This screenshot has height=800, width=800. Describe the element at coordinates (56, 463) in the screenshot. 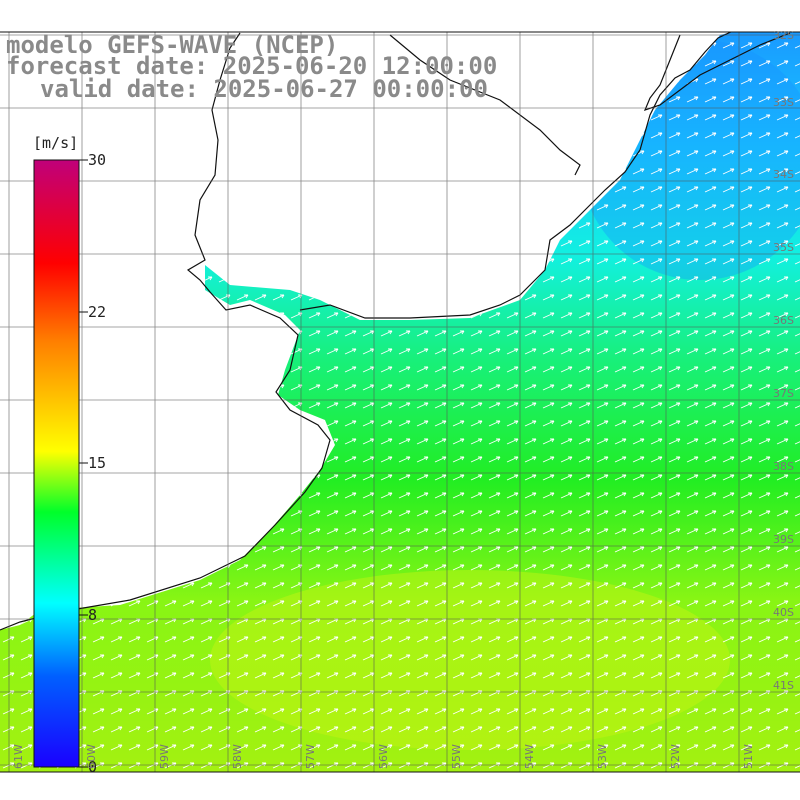

I see `colorbar-gradient` at that location.